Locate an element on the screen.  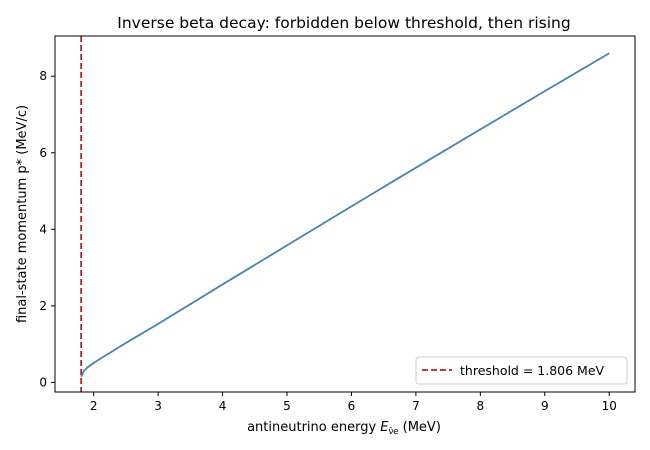
y-tick-label: 2 is located at coordinates (43, 306).